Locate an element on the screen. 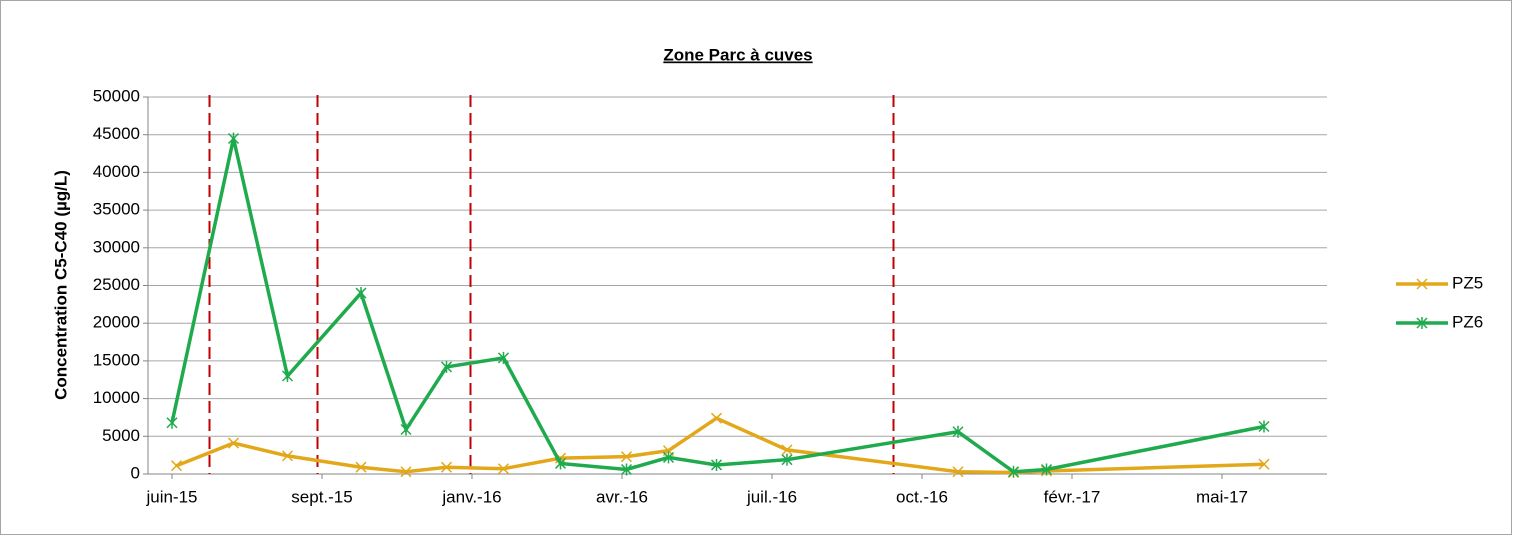  x-tick-label: févr.-17 is located at coordinates (1072, 496).